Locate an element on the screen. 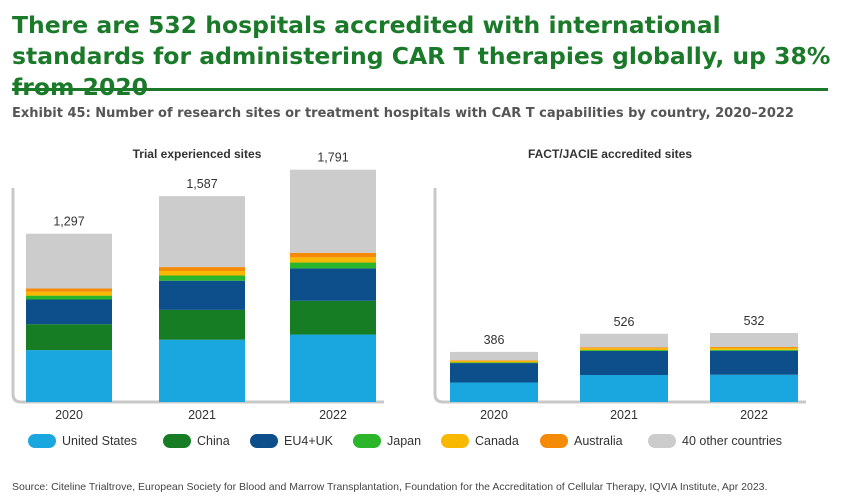 The image size is (847, 501). headline-divider is located at coordinates (420, 89).